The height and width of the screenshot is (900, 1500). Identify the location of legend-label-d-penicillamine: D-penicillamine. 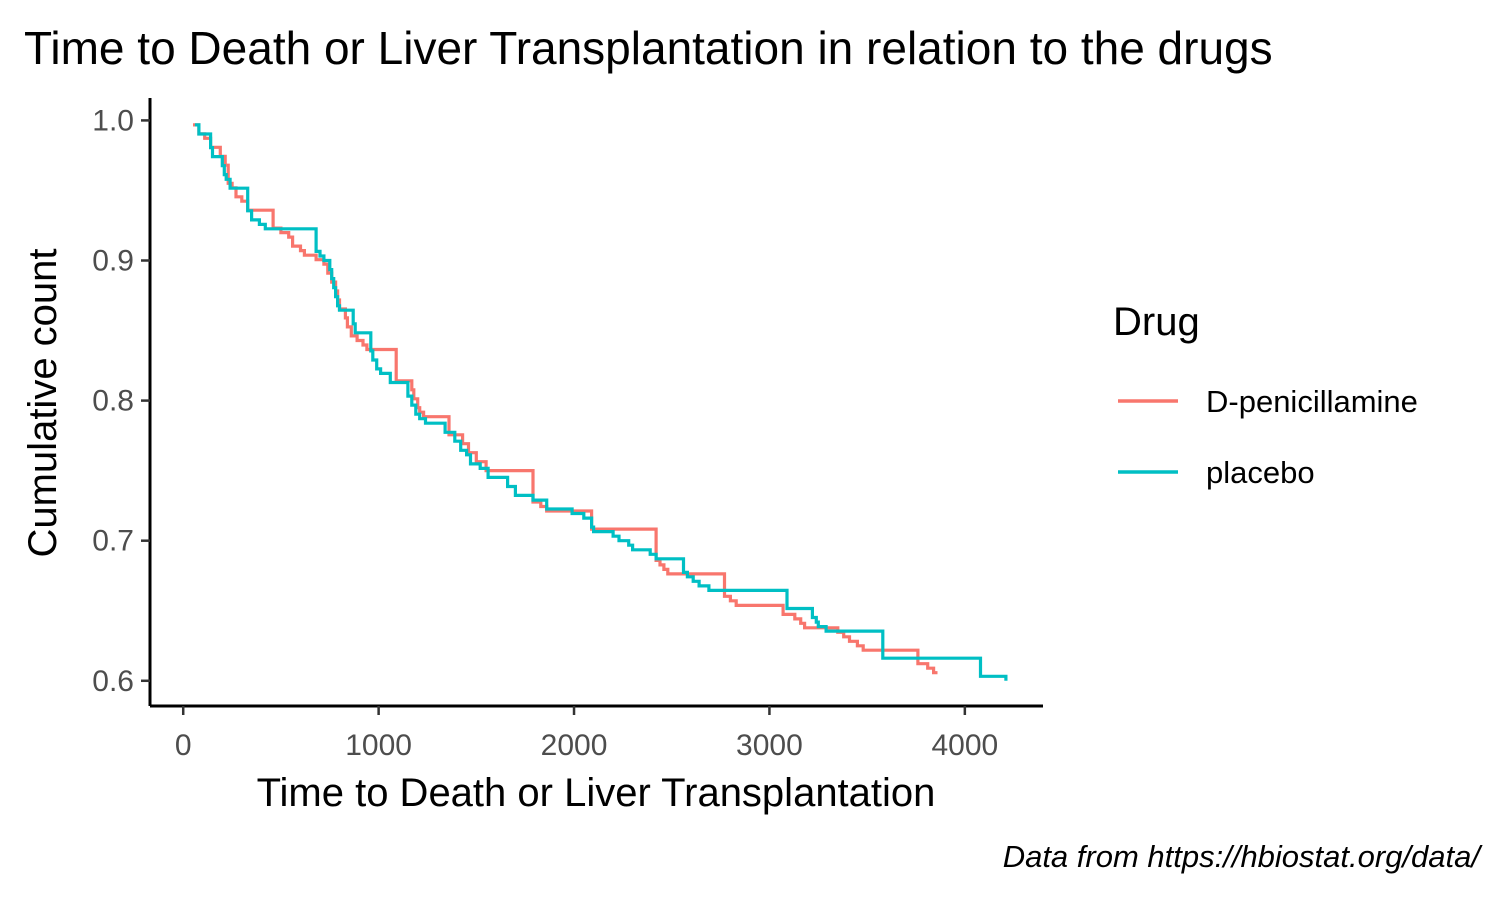
(1312, 401).